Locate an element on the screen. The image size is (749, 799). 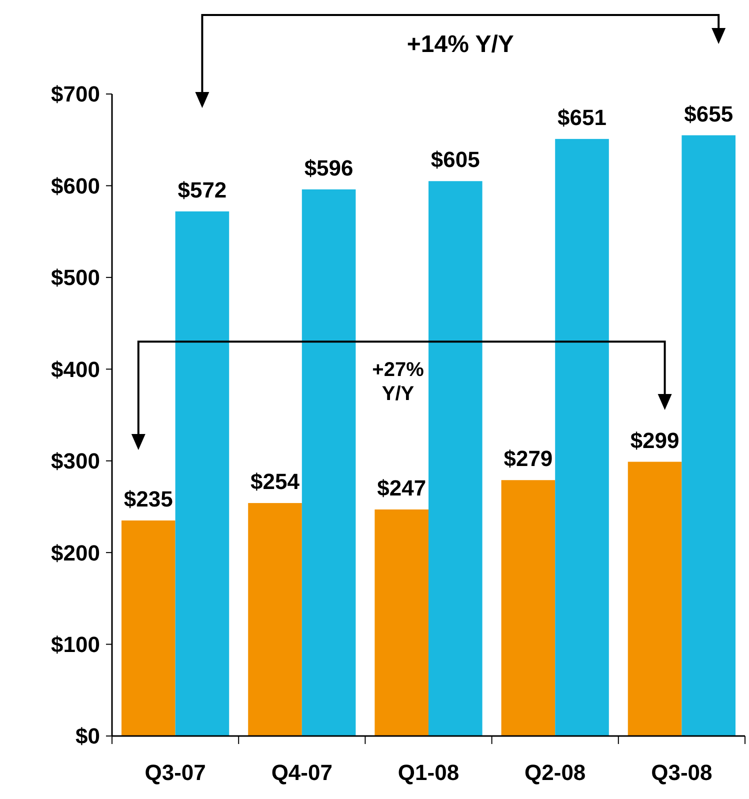
y-tick-label: $300 is located at coordinates (75, 461).